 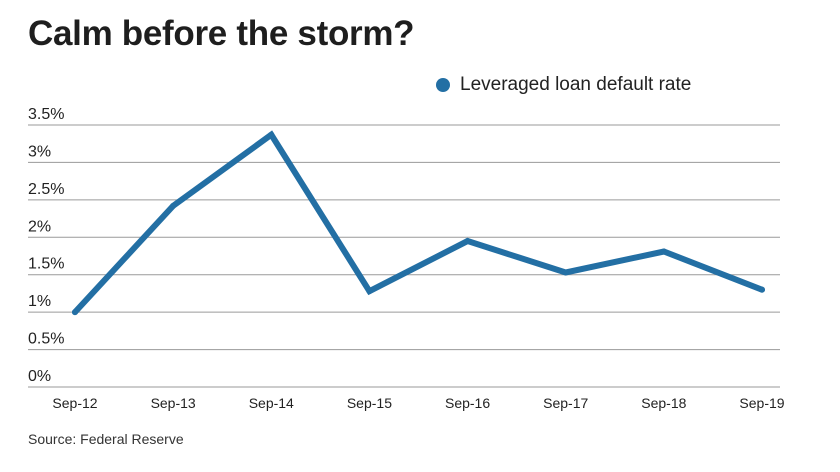 I want to click on y-tick-label: 3%, so click(x=39, y=151).